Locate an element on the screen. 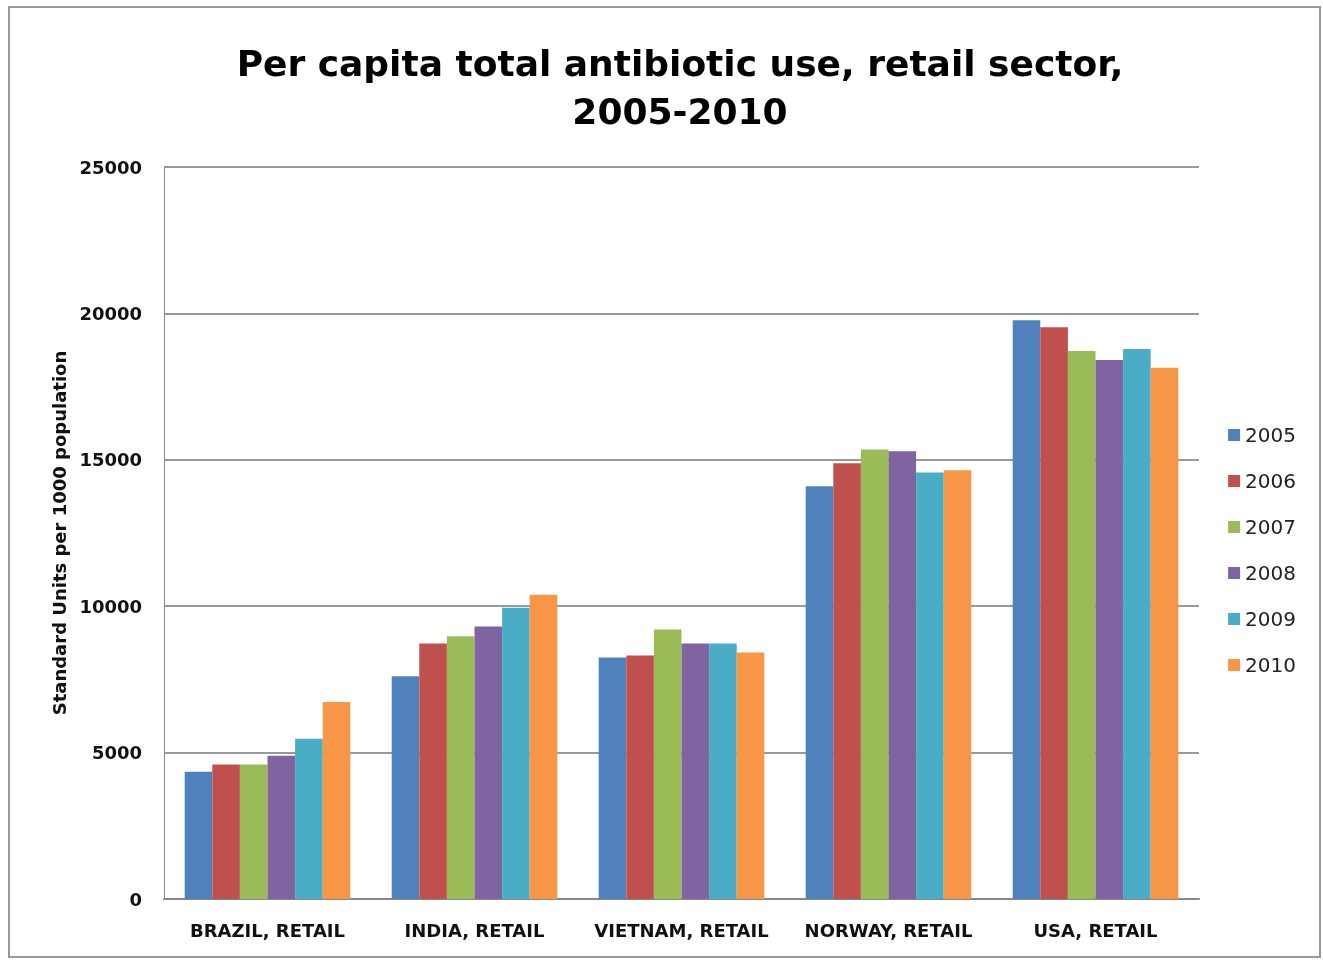  legend-label: 2009 is located at coordinates (1271, 619).